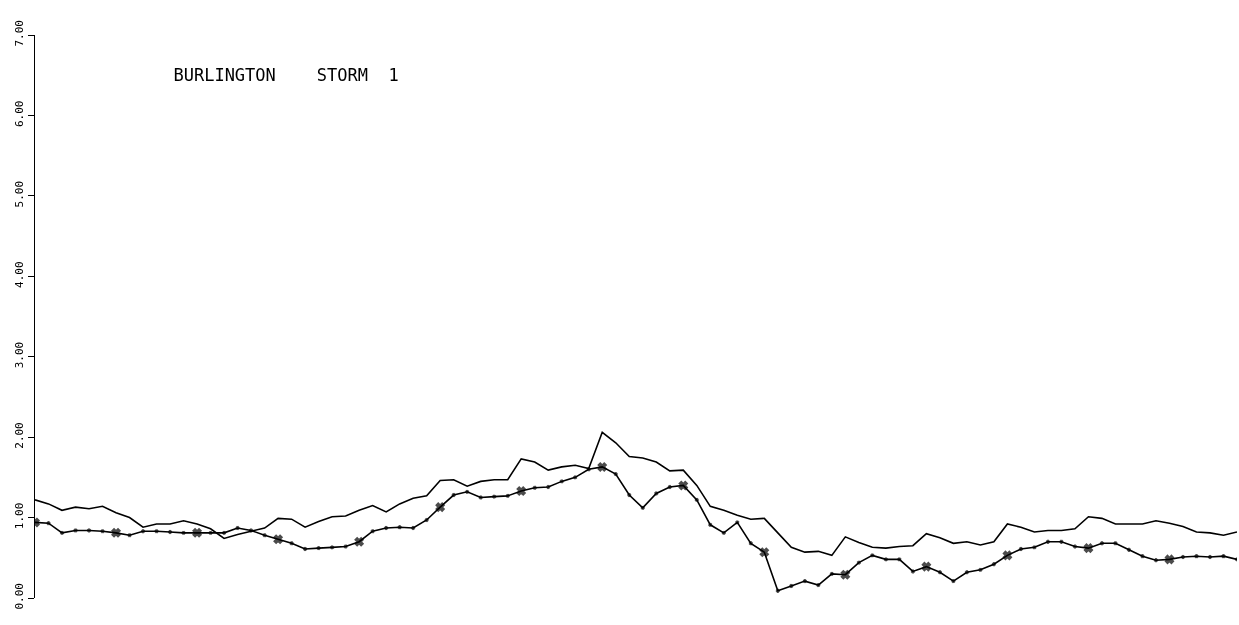 This screenshot has height=625, width=1239. I want to click on y-tick-label: 4.00, so click(20, 274).